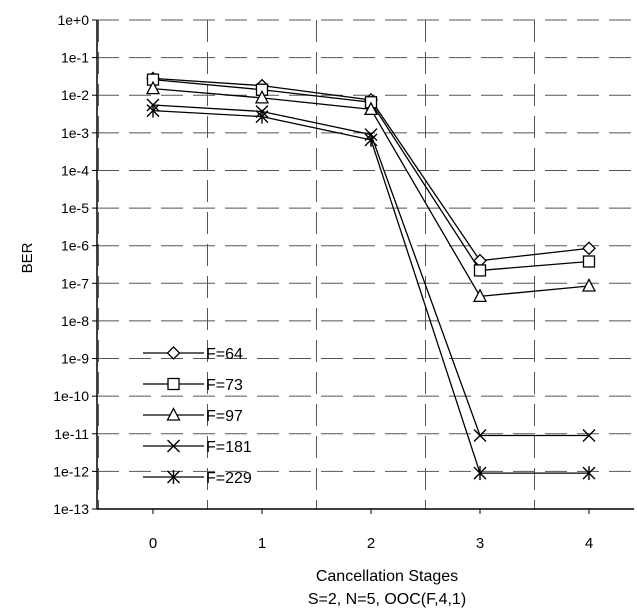 This screenshot has width=637, height=616. I want to click on y-tick-label: 1e+0, so click(73, 20).